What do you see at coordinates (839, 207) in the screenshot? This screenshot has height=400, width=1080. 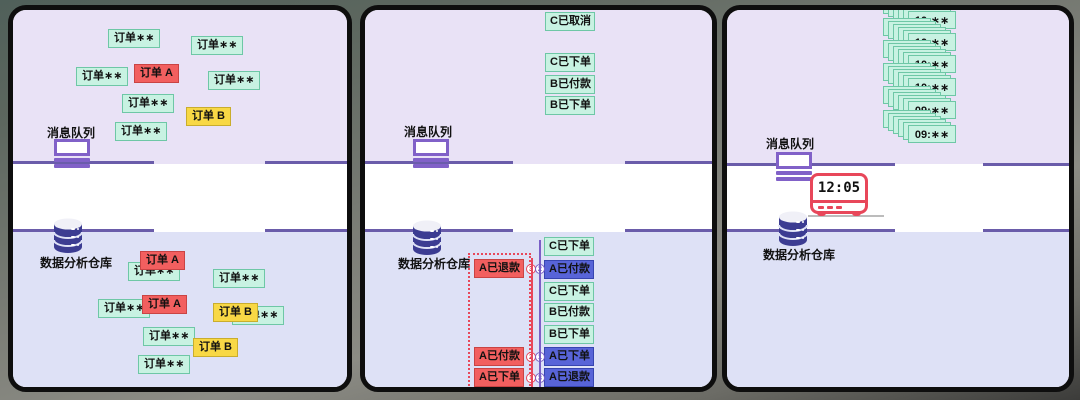 I see `clock-base` at bounding box center [839, 207].